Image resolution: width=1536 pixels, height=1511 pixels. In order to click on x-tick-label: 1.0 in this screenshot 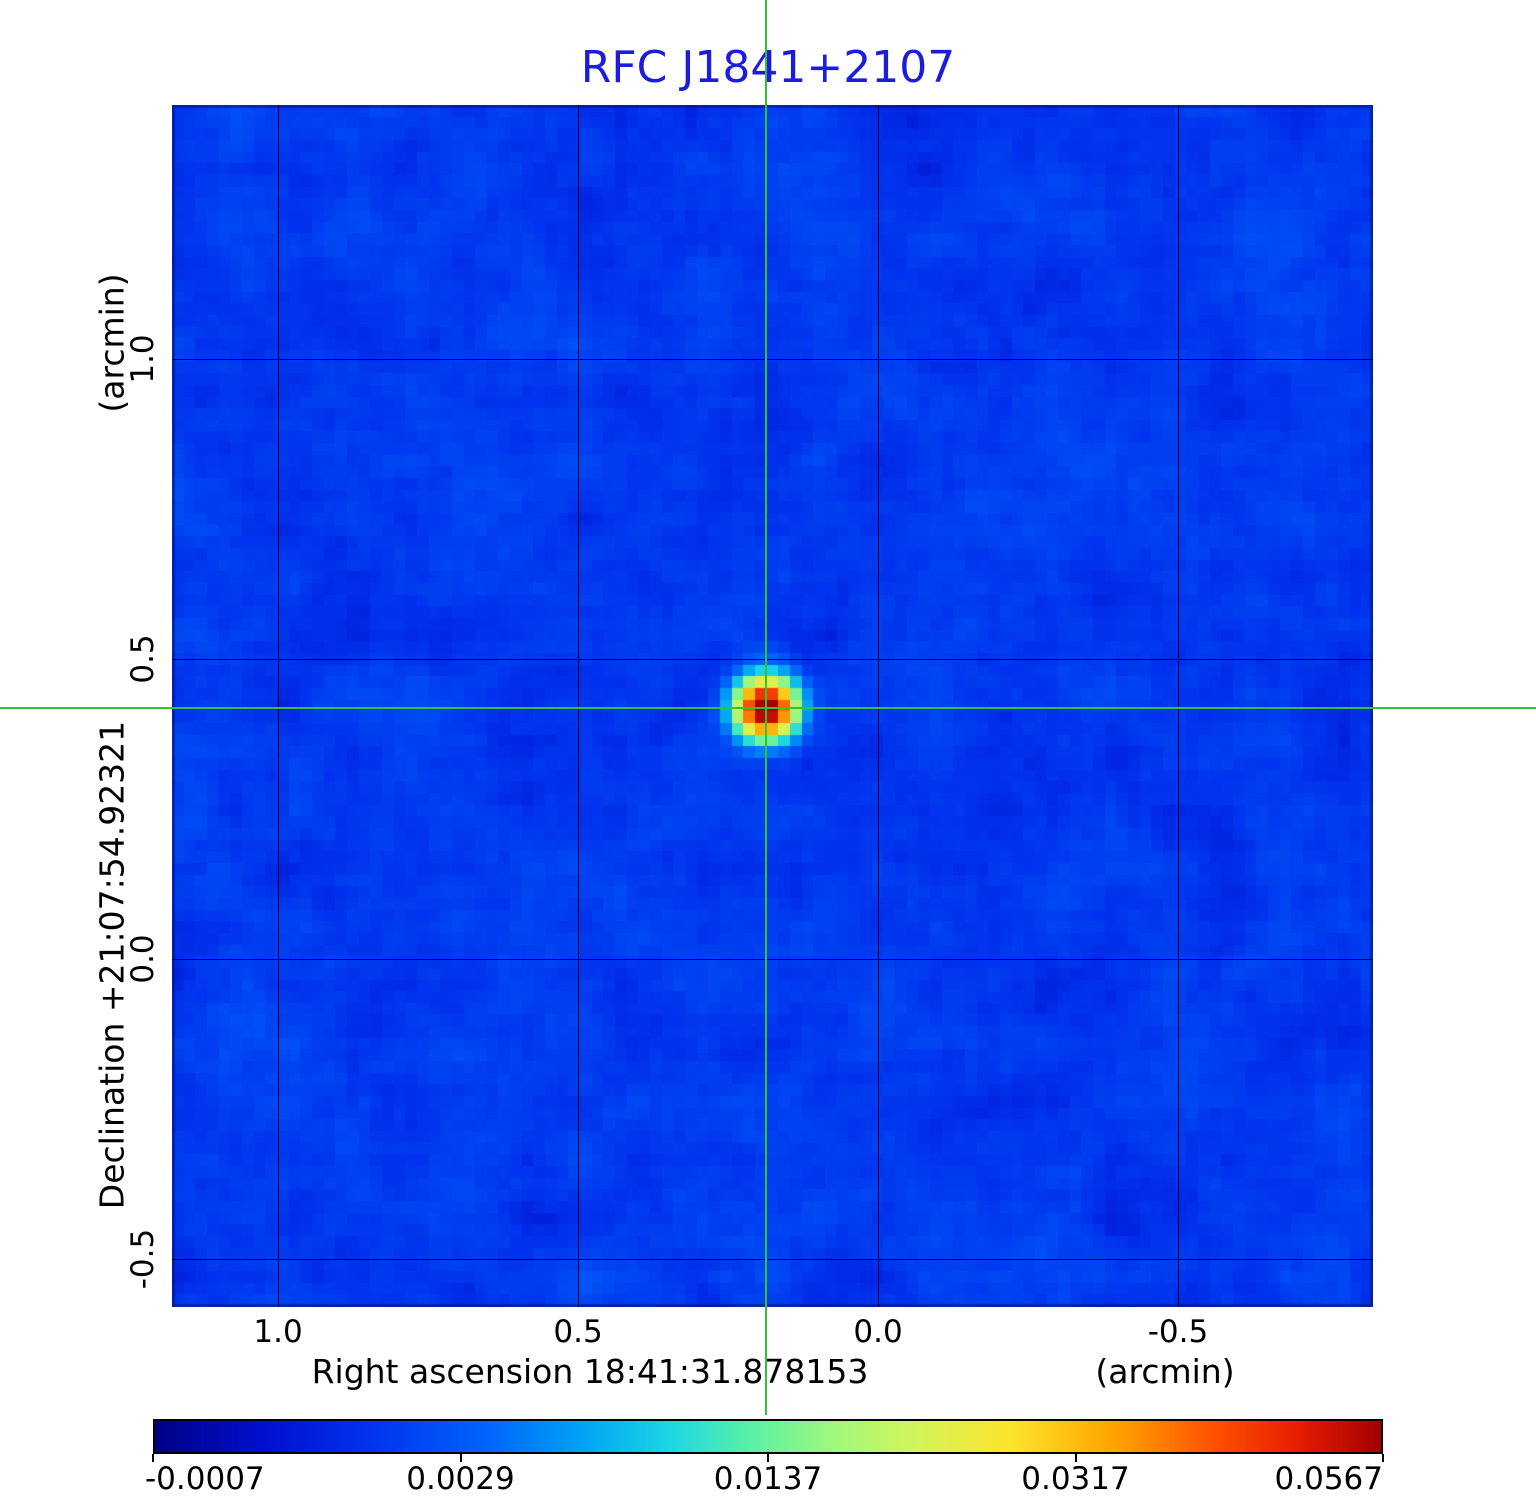, I will do `click(278, 1332)`.